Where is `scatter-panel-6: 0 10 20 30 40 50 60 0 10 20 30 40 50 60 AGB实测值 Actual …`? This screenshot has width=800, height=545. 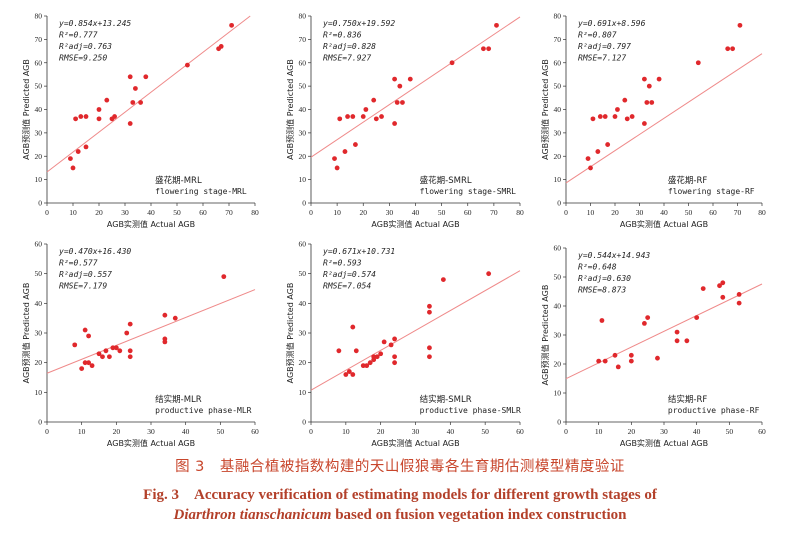
scatter-panel-6: 0 10 20 30 40 50 60 0 10 20 30 40 50 60 AGB实测值 Actual … is located at coordinates (653, 346).